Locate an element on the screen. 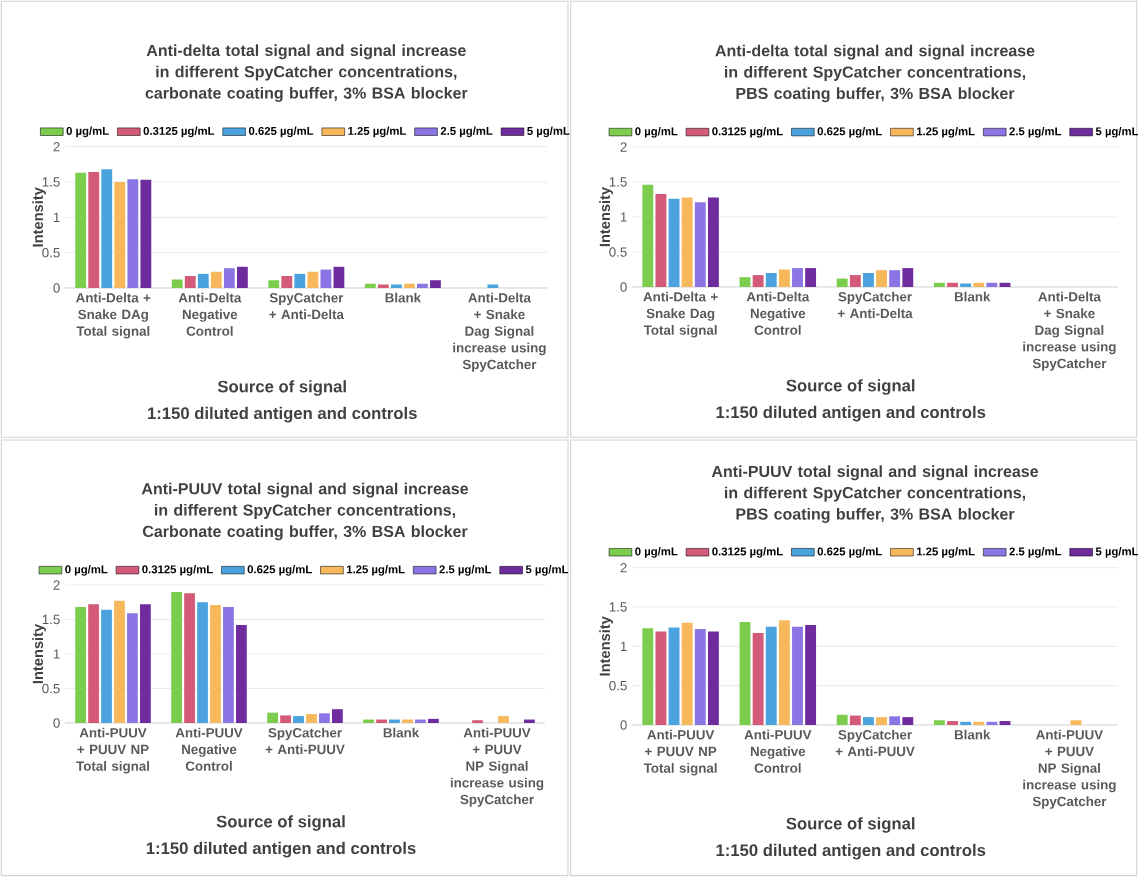 This screenshot has width=1138, height=877. y-tick-label: 0 is located at coordinates (623, 725).